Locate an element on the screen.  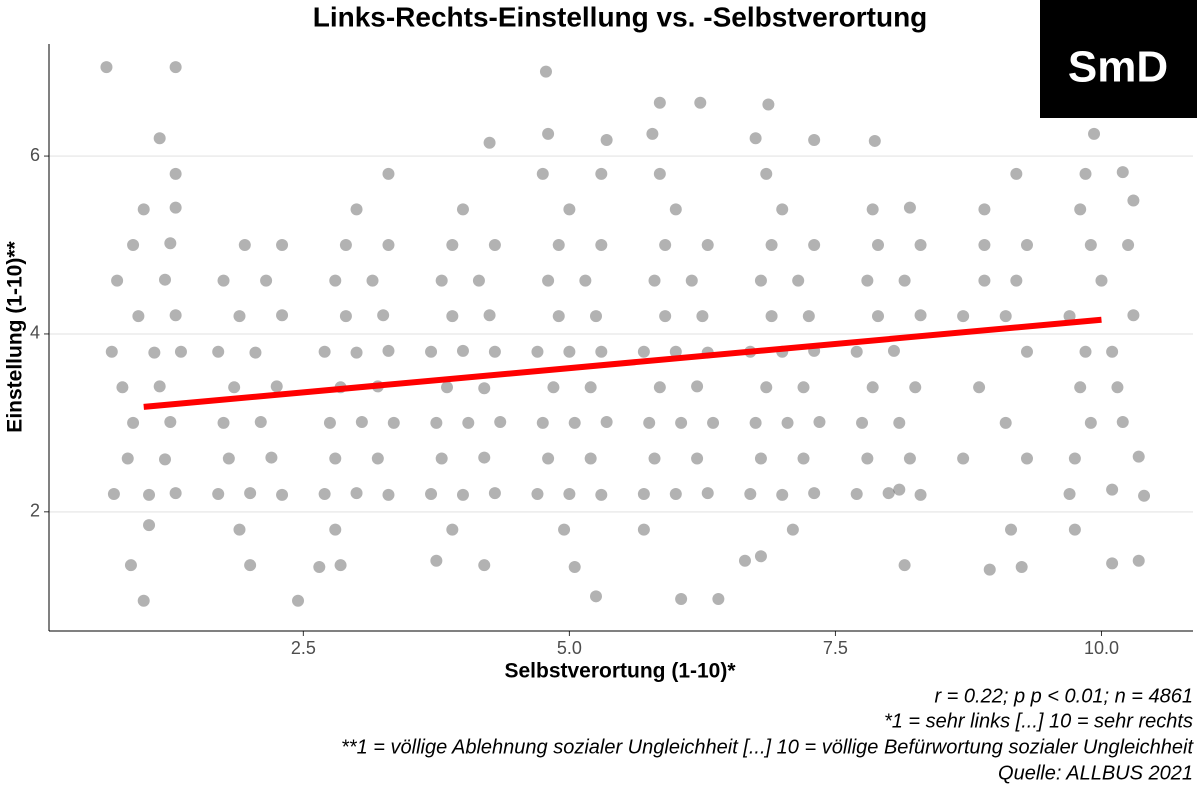
x-tick-label: 10.0 is located at coordinates (1101, 648).